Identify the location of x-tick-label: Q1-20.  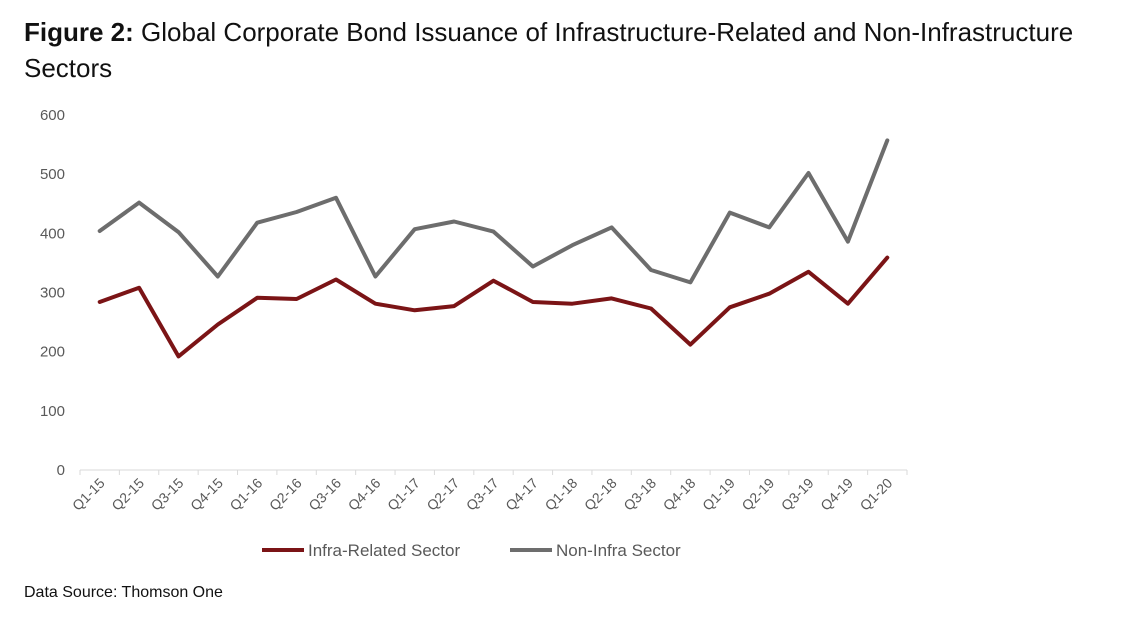
(876, 494).